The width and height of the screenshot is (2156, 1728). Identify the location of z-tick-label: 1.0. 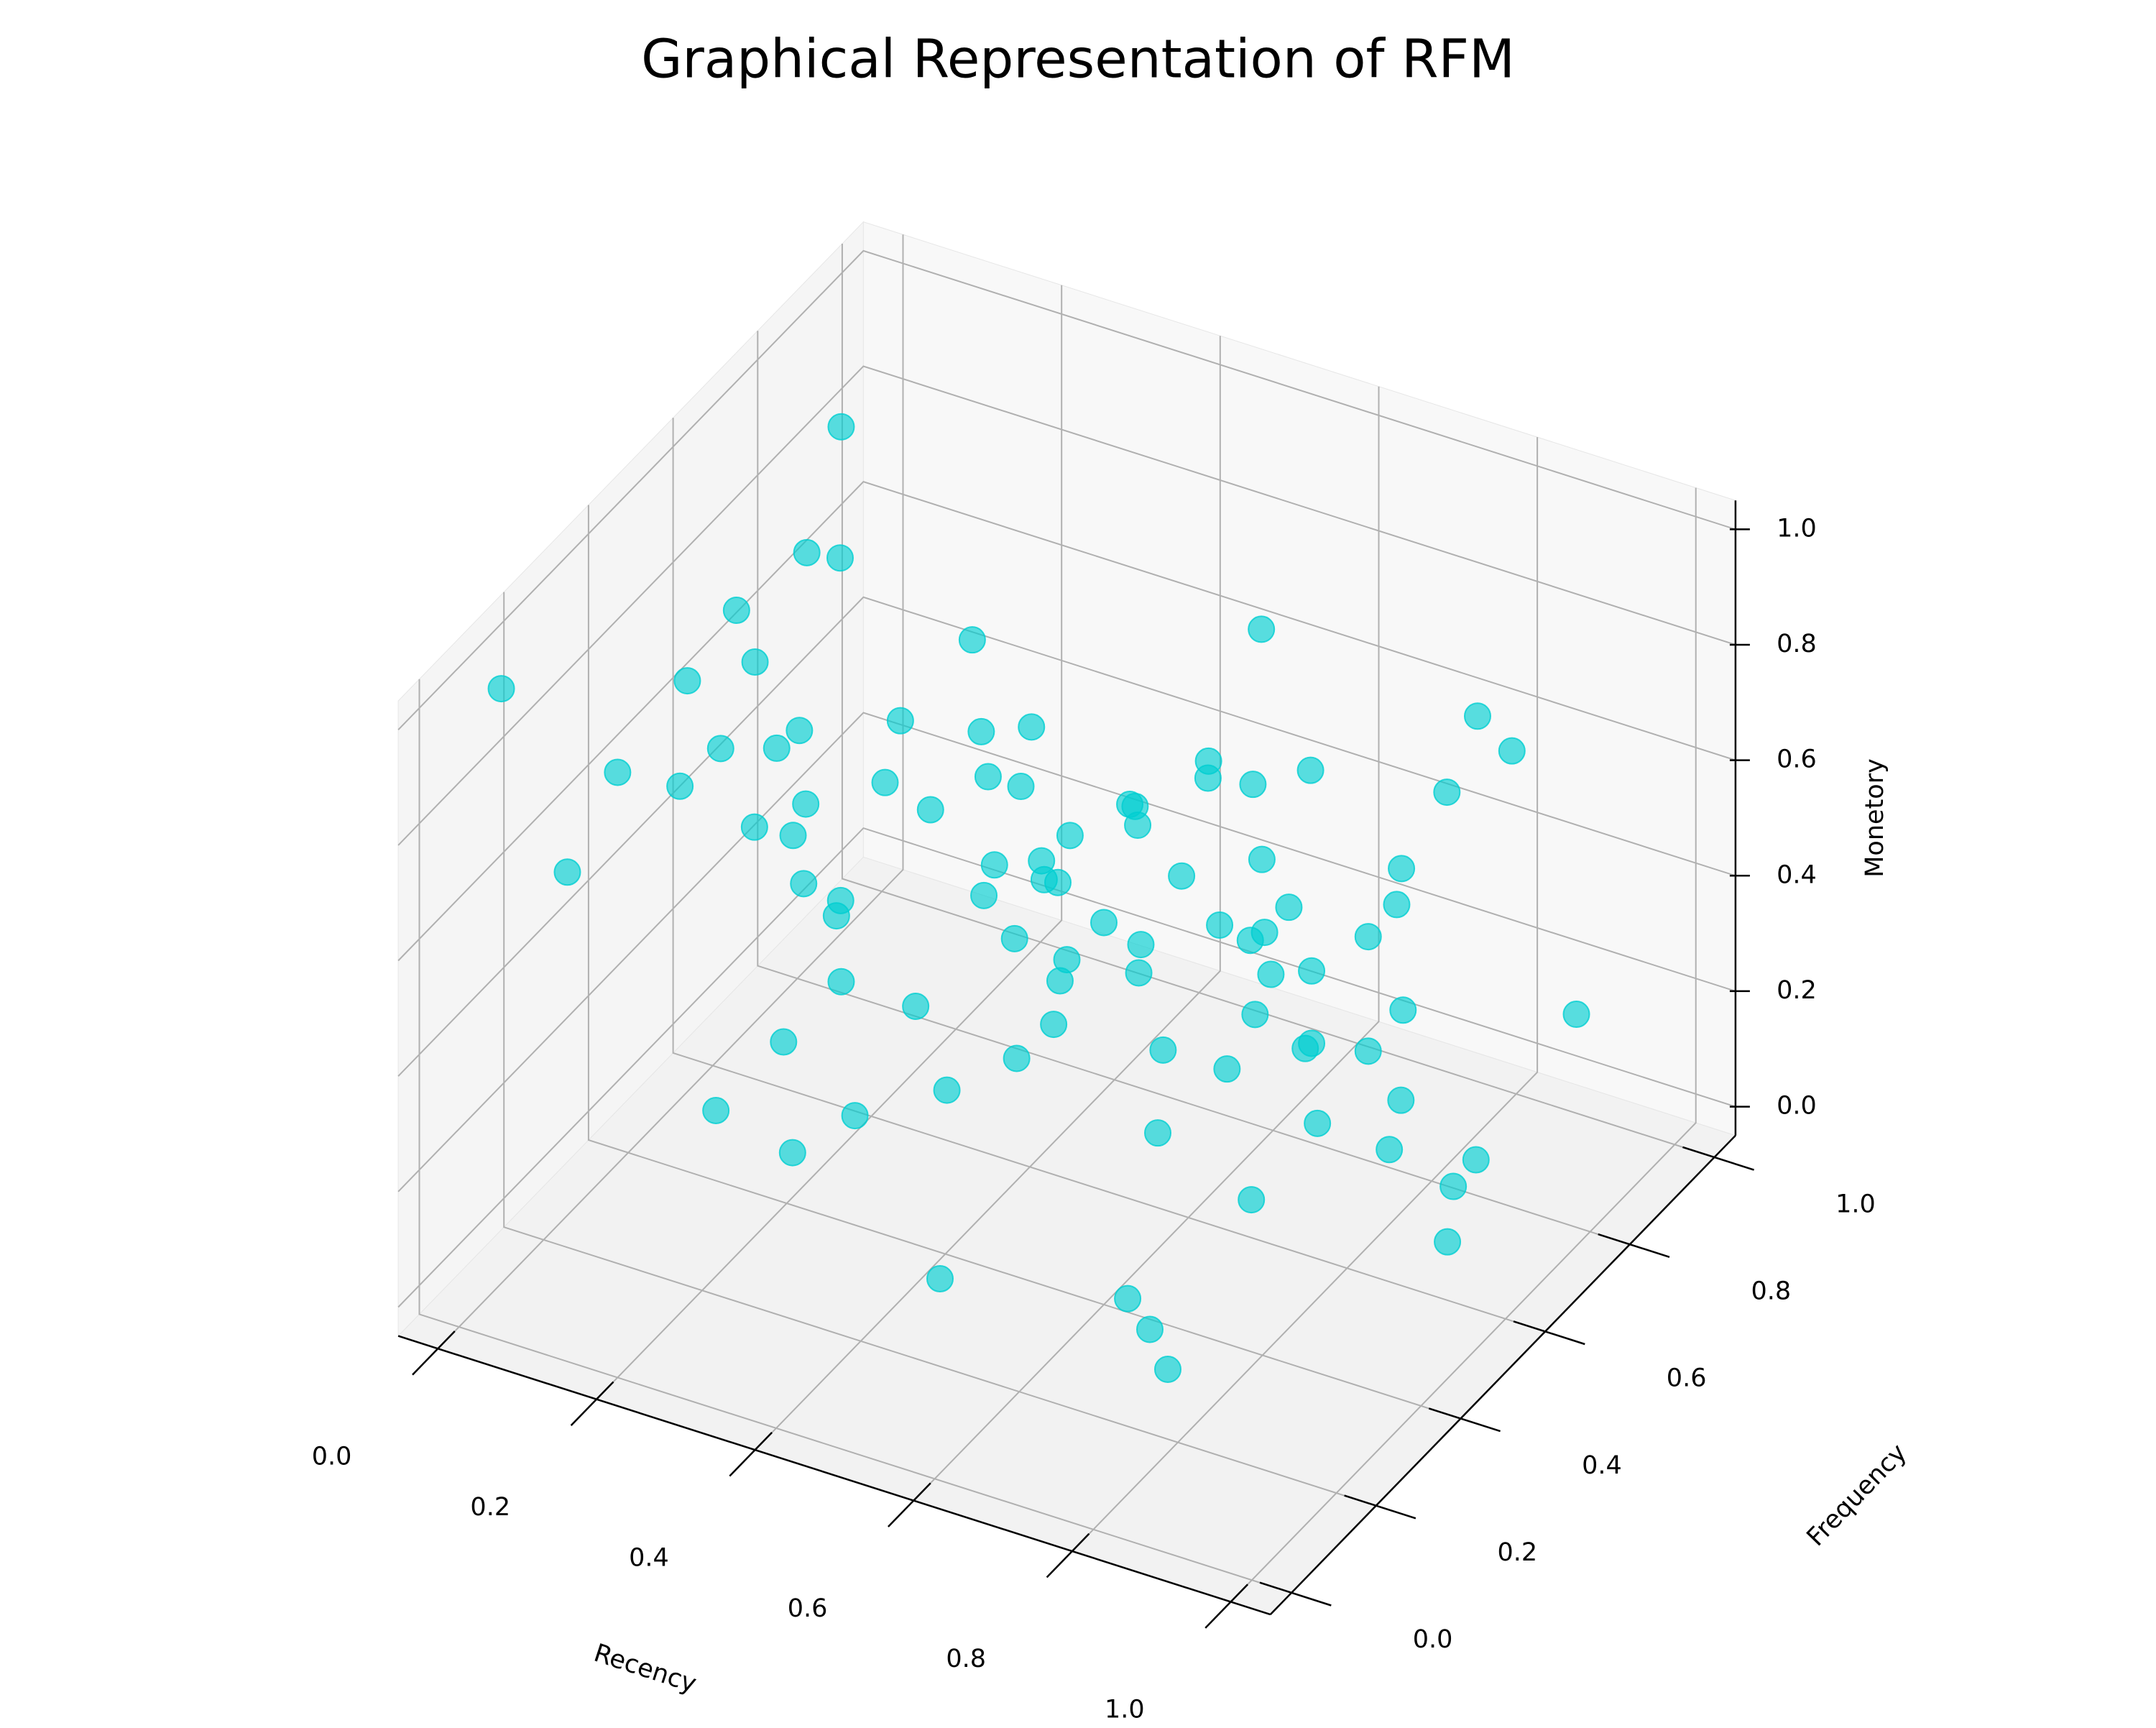
(1797, 528).